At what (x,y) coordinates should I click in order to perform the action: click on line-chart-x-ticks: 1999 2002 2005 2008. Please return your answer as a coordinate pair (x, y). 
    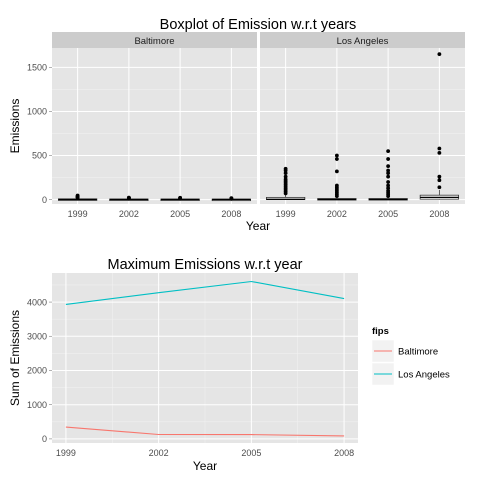
    Looking at the image, I should click on (205, 453).